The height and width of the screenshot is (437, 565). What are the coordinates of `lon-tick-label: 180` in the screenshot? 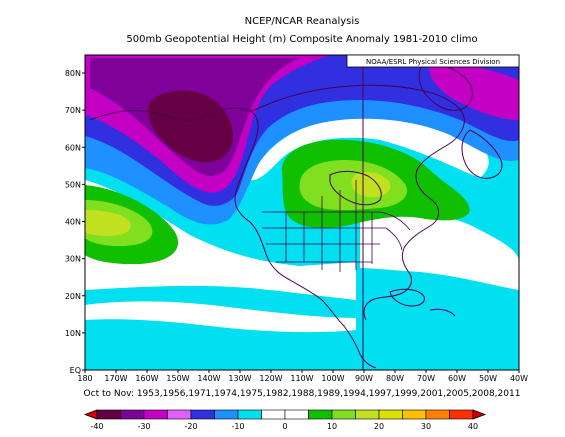 It's located at (84, 378).